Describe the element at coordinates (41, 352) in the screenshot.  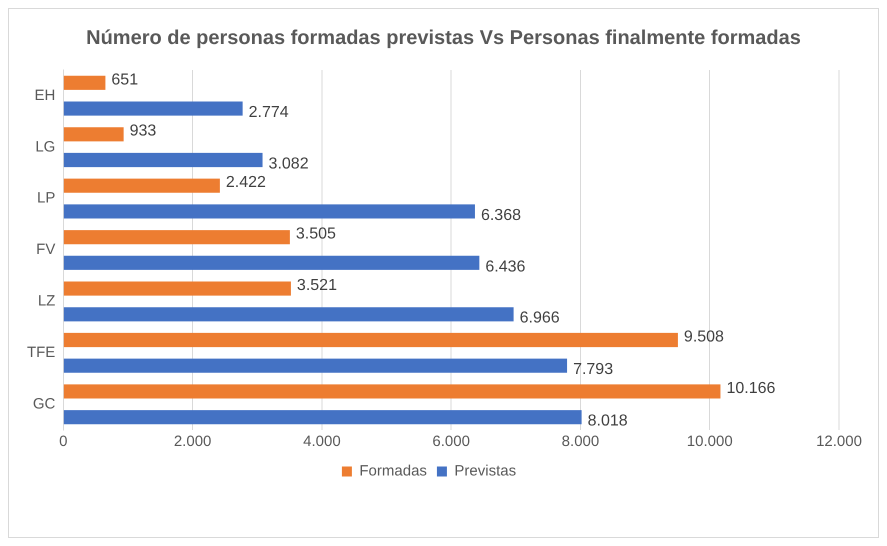
I see `y-tick-label: TFE` at that location.